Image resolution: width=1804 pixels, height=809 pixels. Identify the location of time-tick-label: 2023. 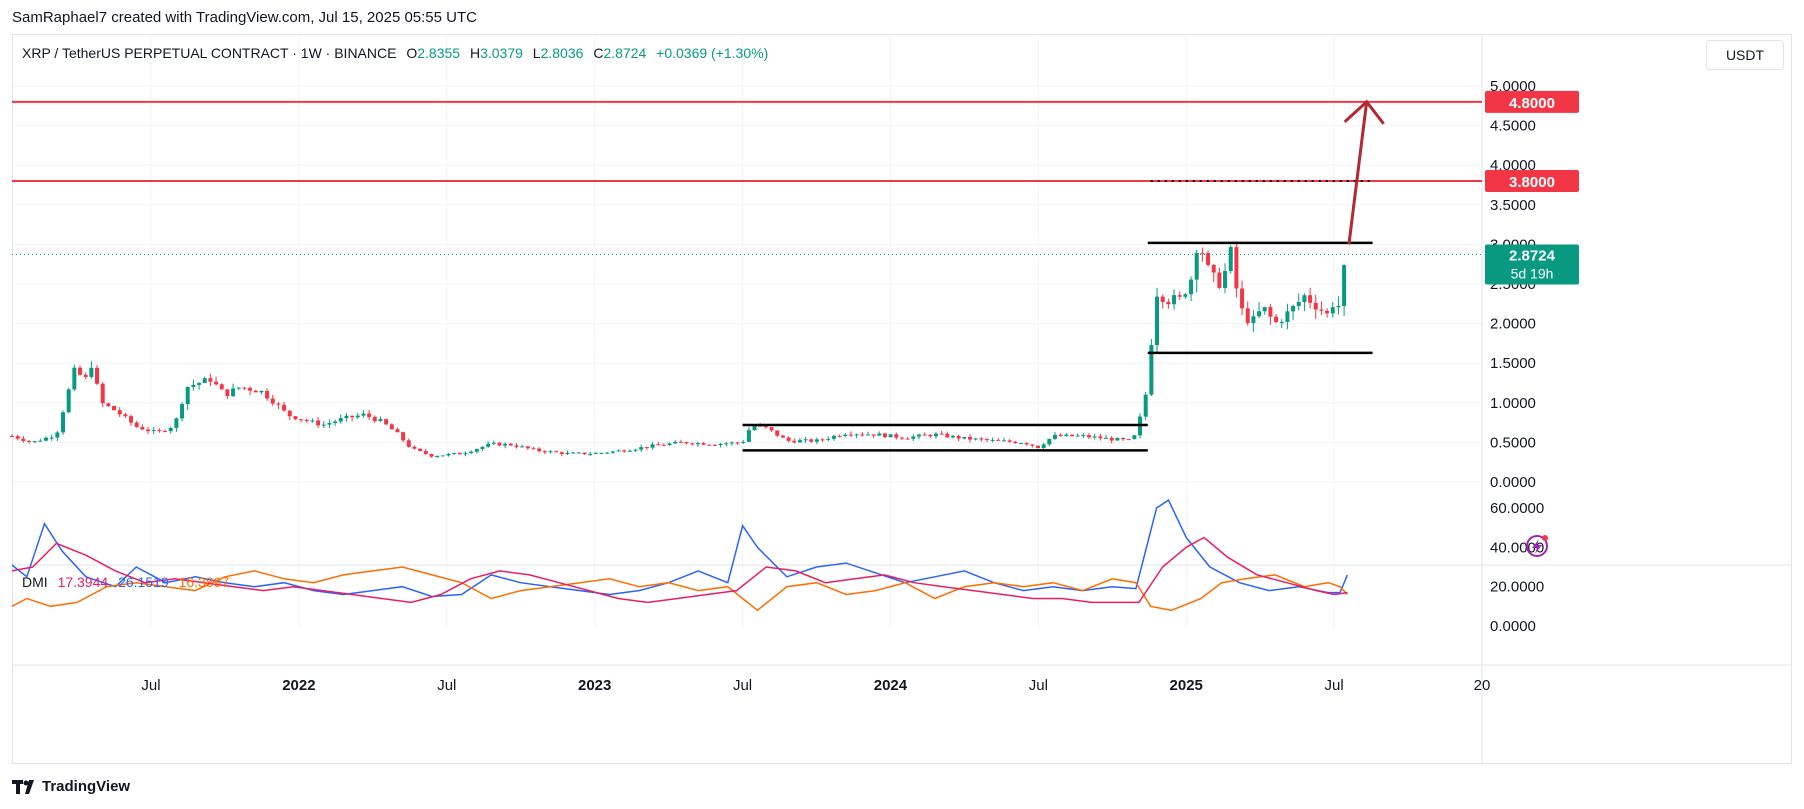
(594, 685).